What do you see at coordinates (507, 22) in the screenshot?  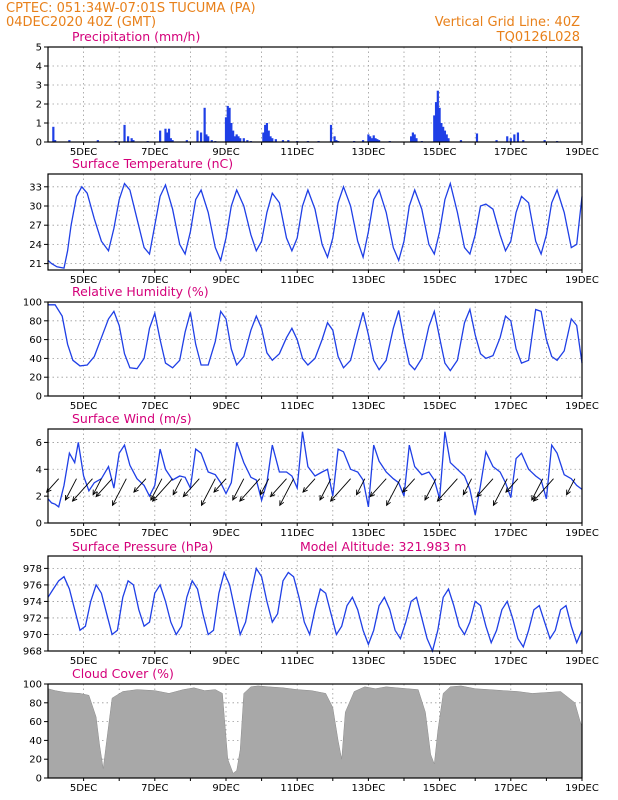 I see `header-grid-note: Vertical Grid Line: 40Z` at bounding box center [507, 22].